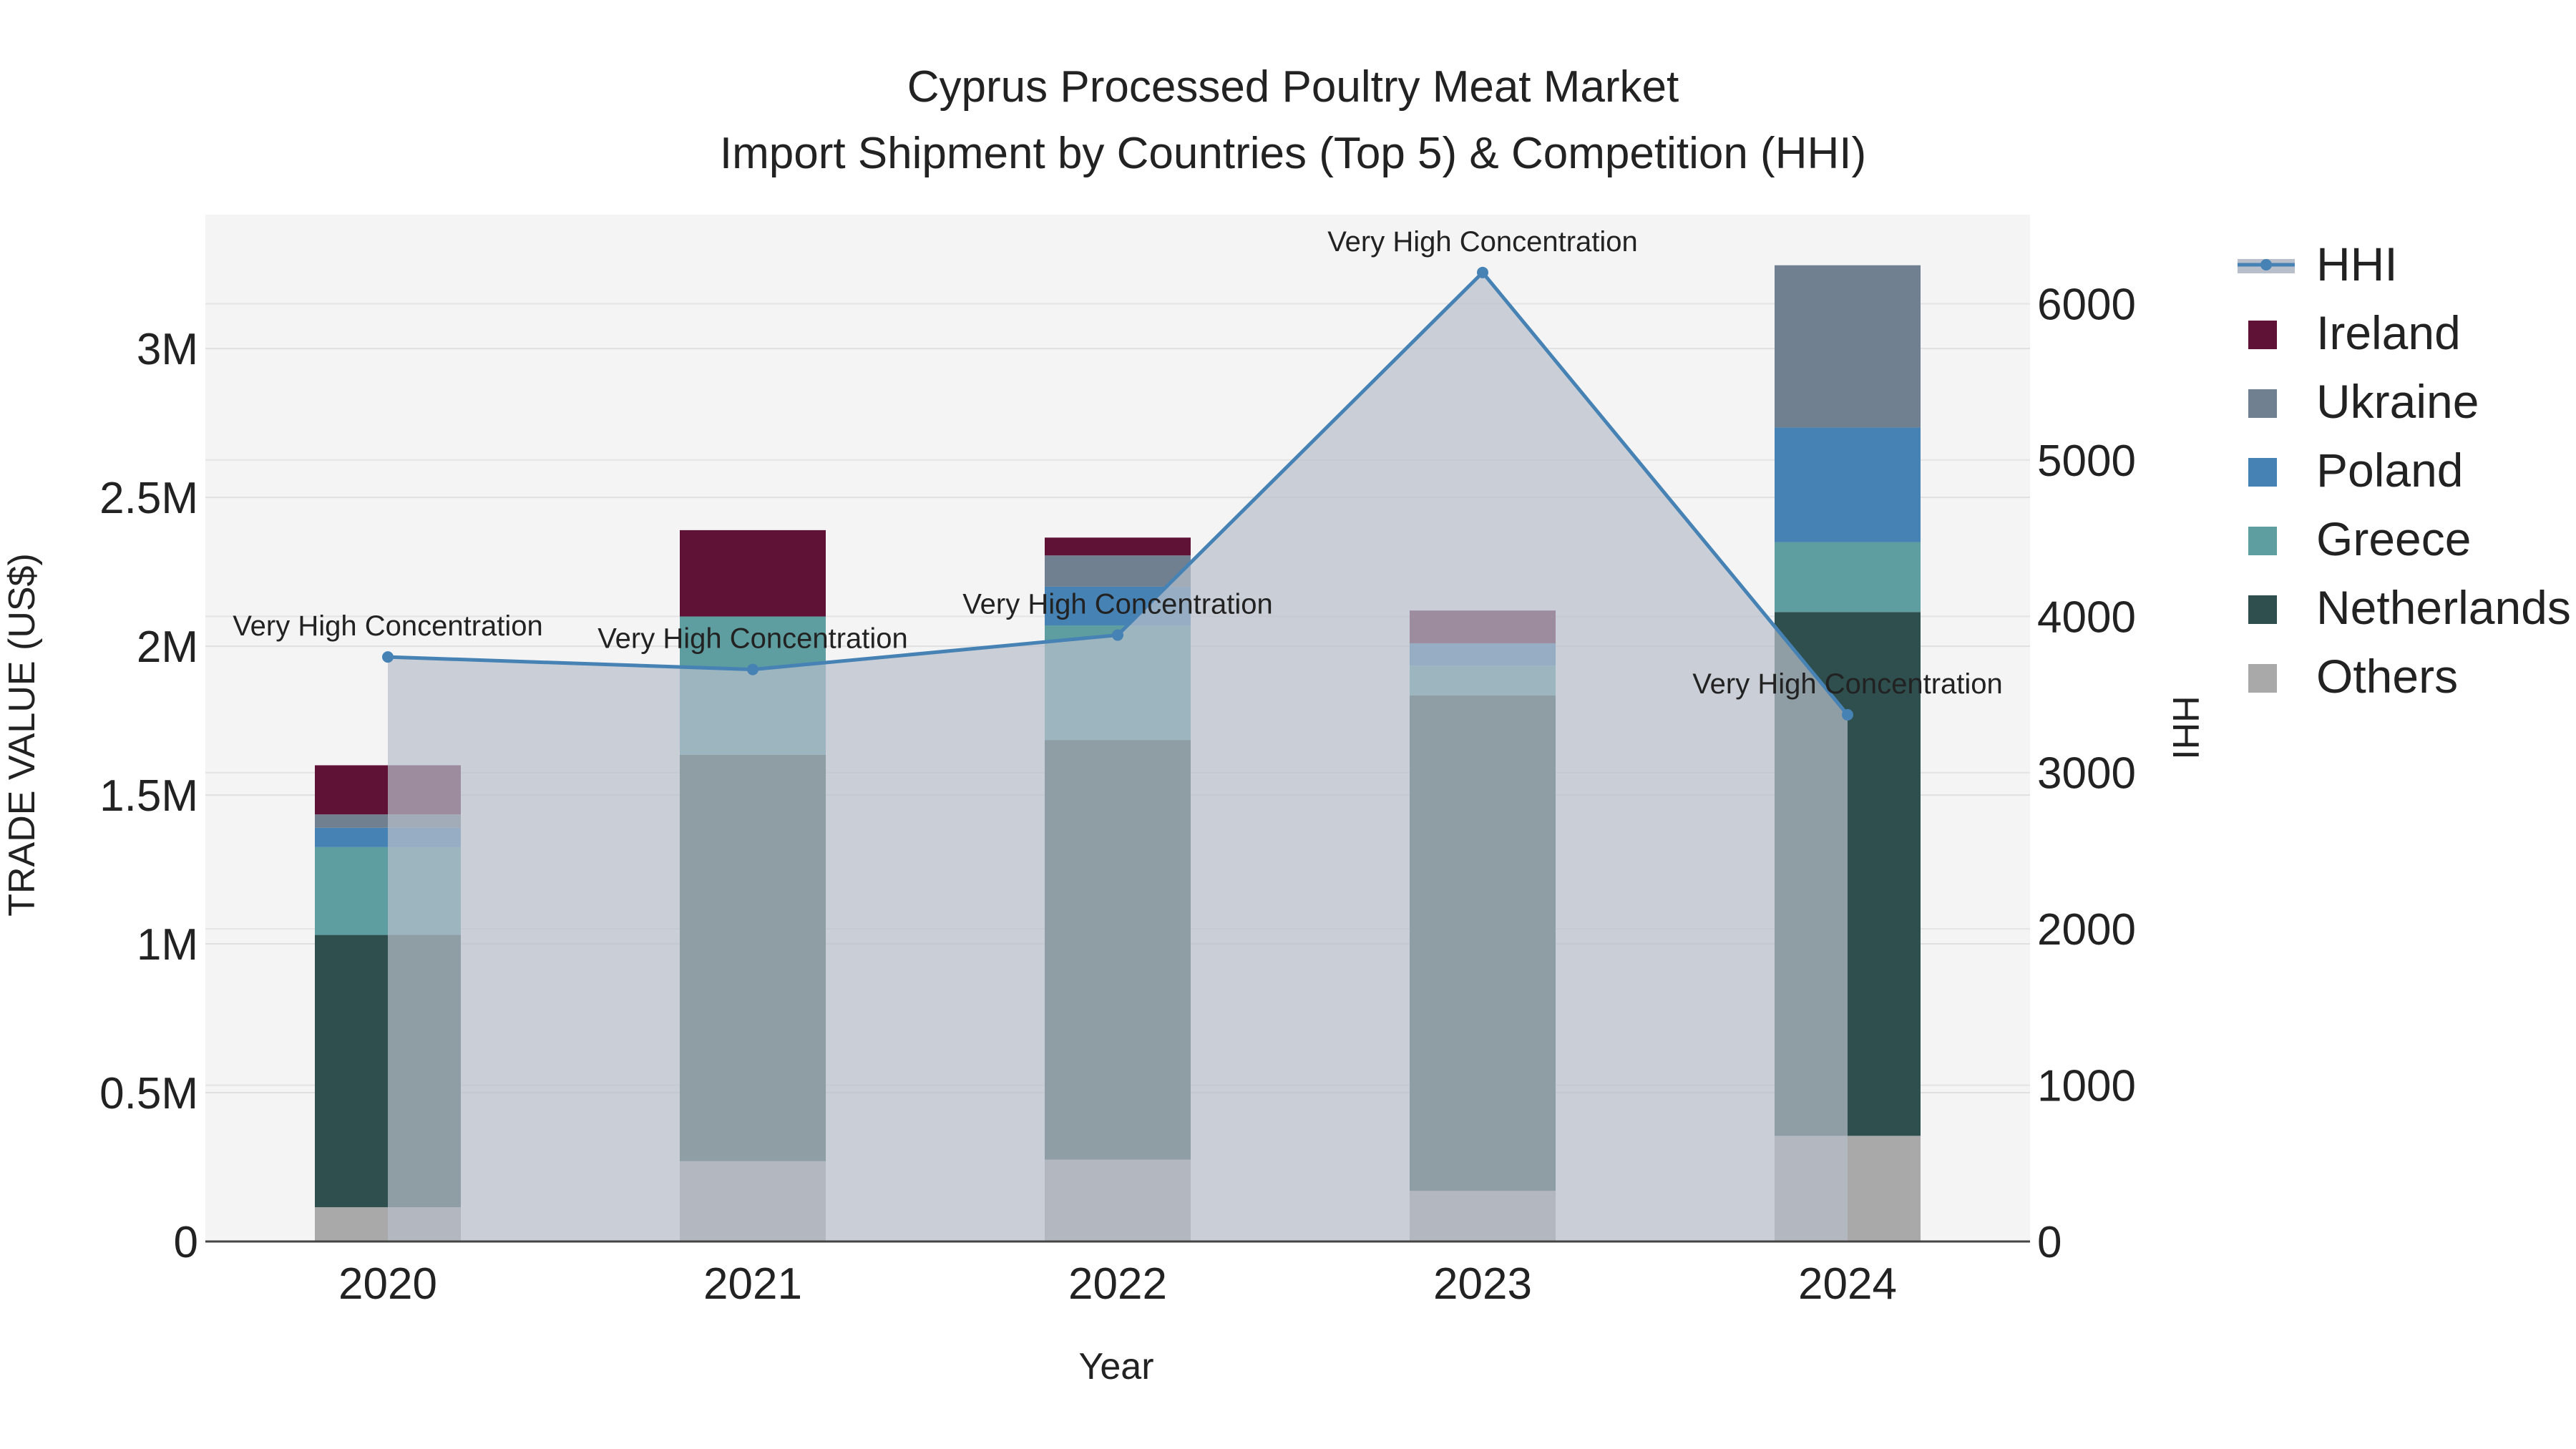  What do you see at coordinates (752, 1284) in the screenshot?
I see `x-tick-2021: 2021` at bounding box center [752, 1284].